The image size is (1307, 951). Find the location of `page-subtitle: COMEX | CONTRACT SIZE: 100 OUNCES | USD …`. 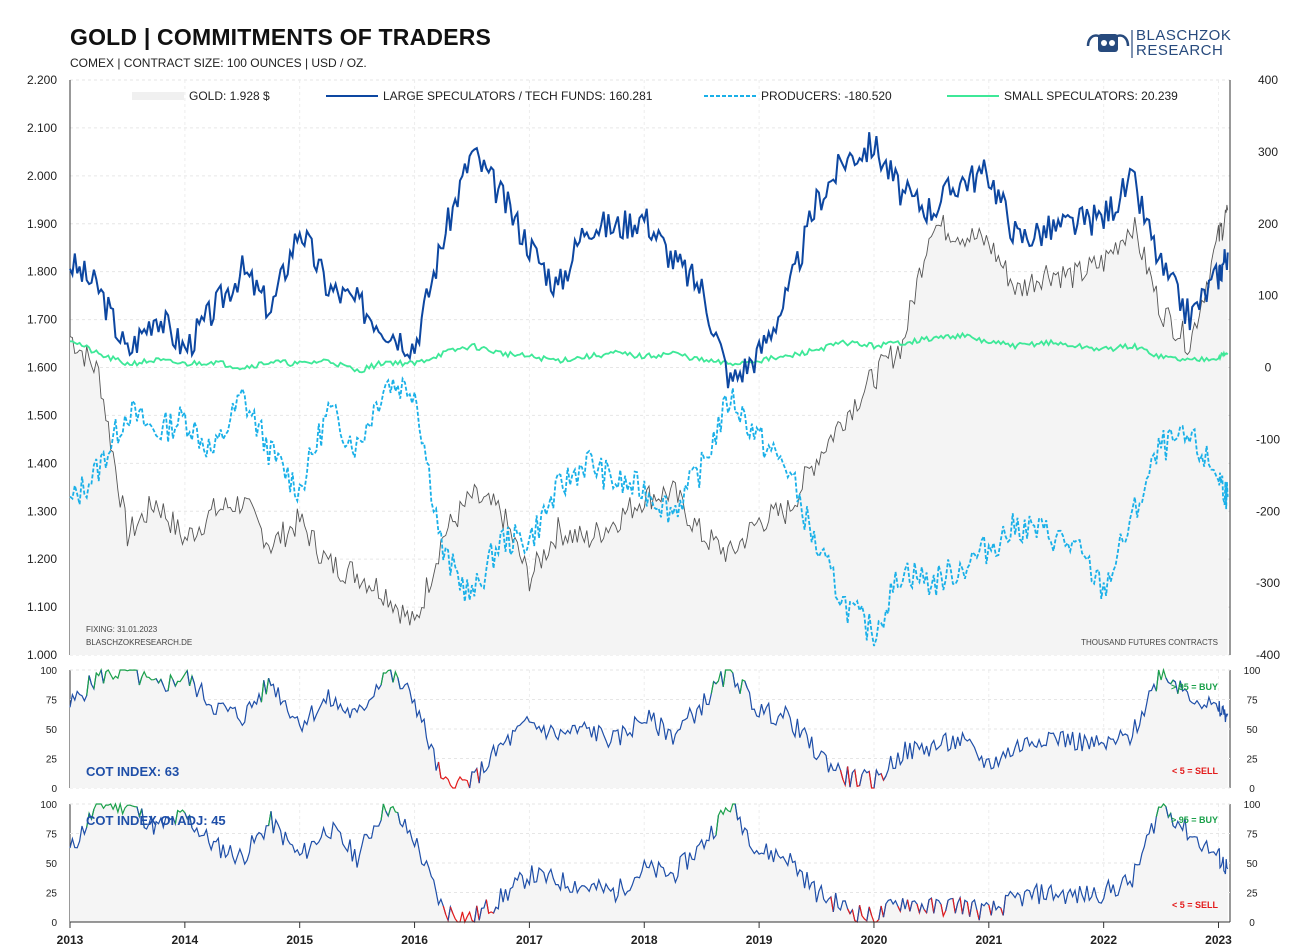

page-subtitle: COMEX | CONTRACT SIZE: 100 OUNCES | USD … is located at coordinates (218, 63).